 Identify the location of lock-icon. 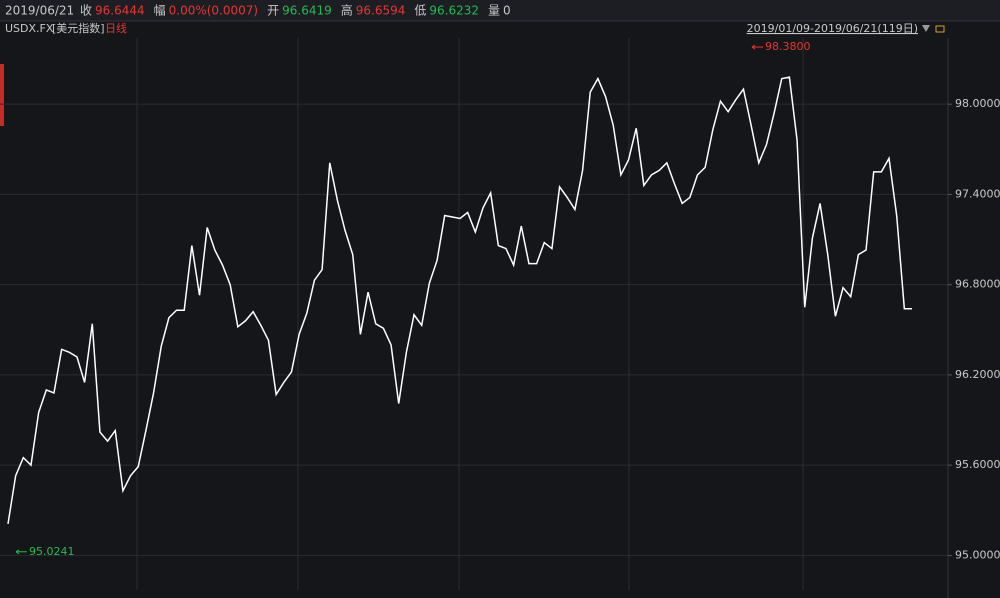
(940, 29).